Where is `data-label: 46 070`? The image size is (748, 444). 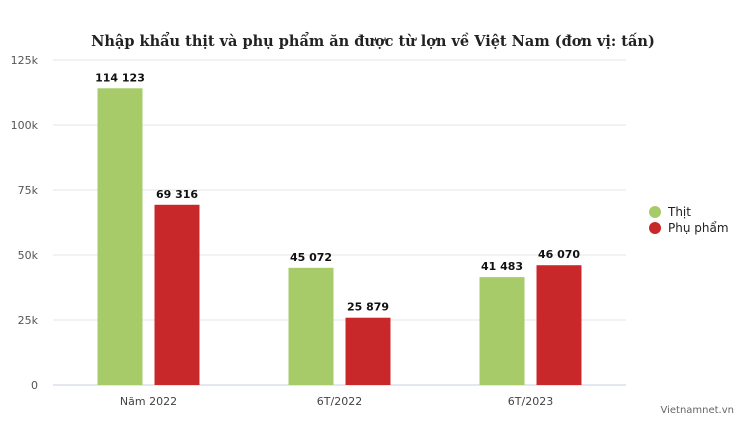 data-label: 46 070 is located at coordinates (559, 254).